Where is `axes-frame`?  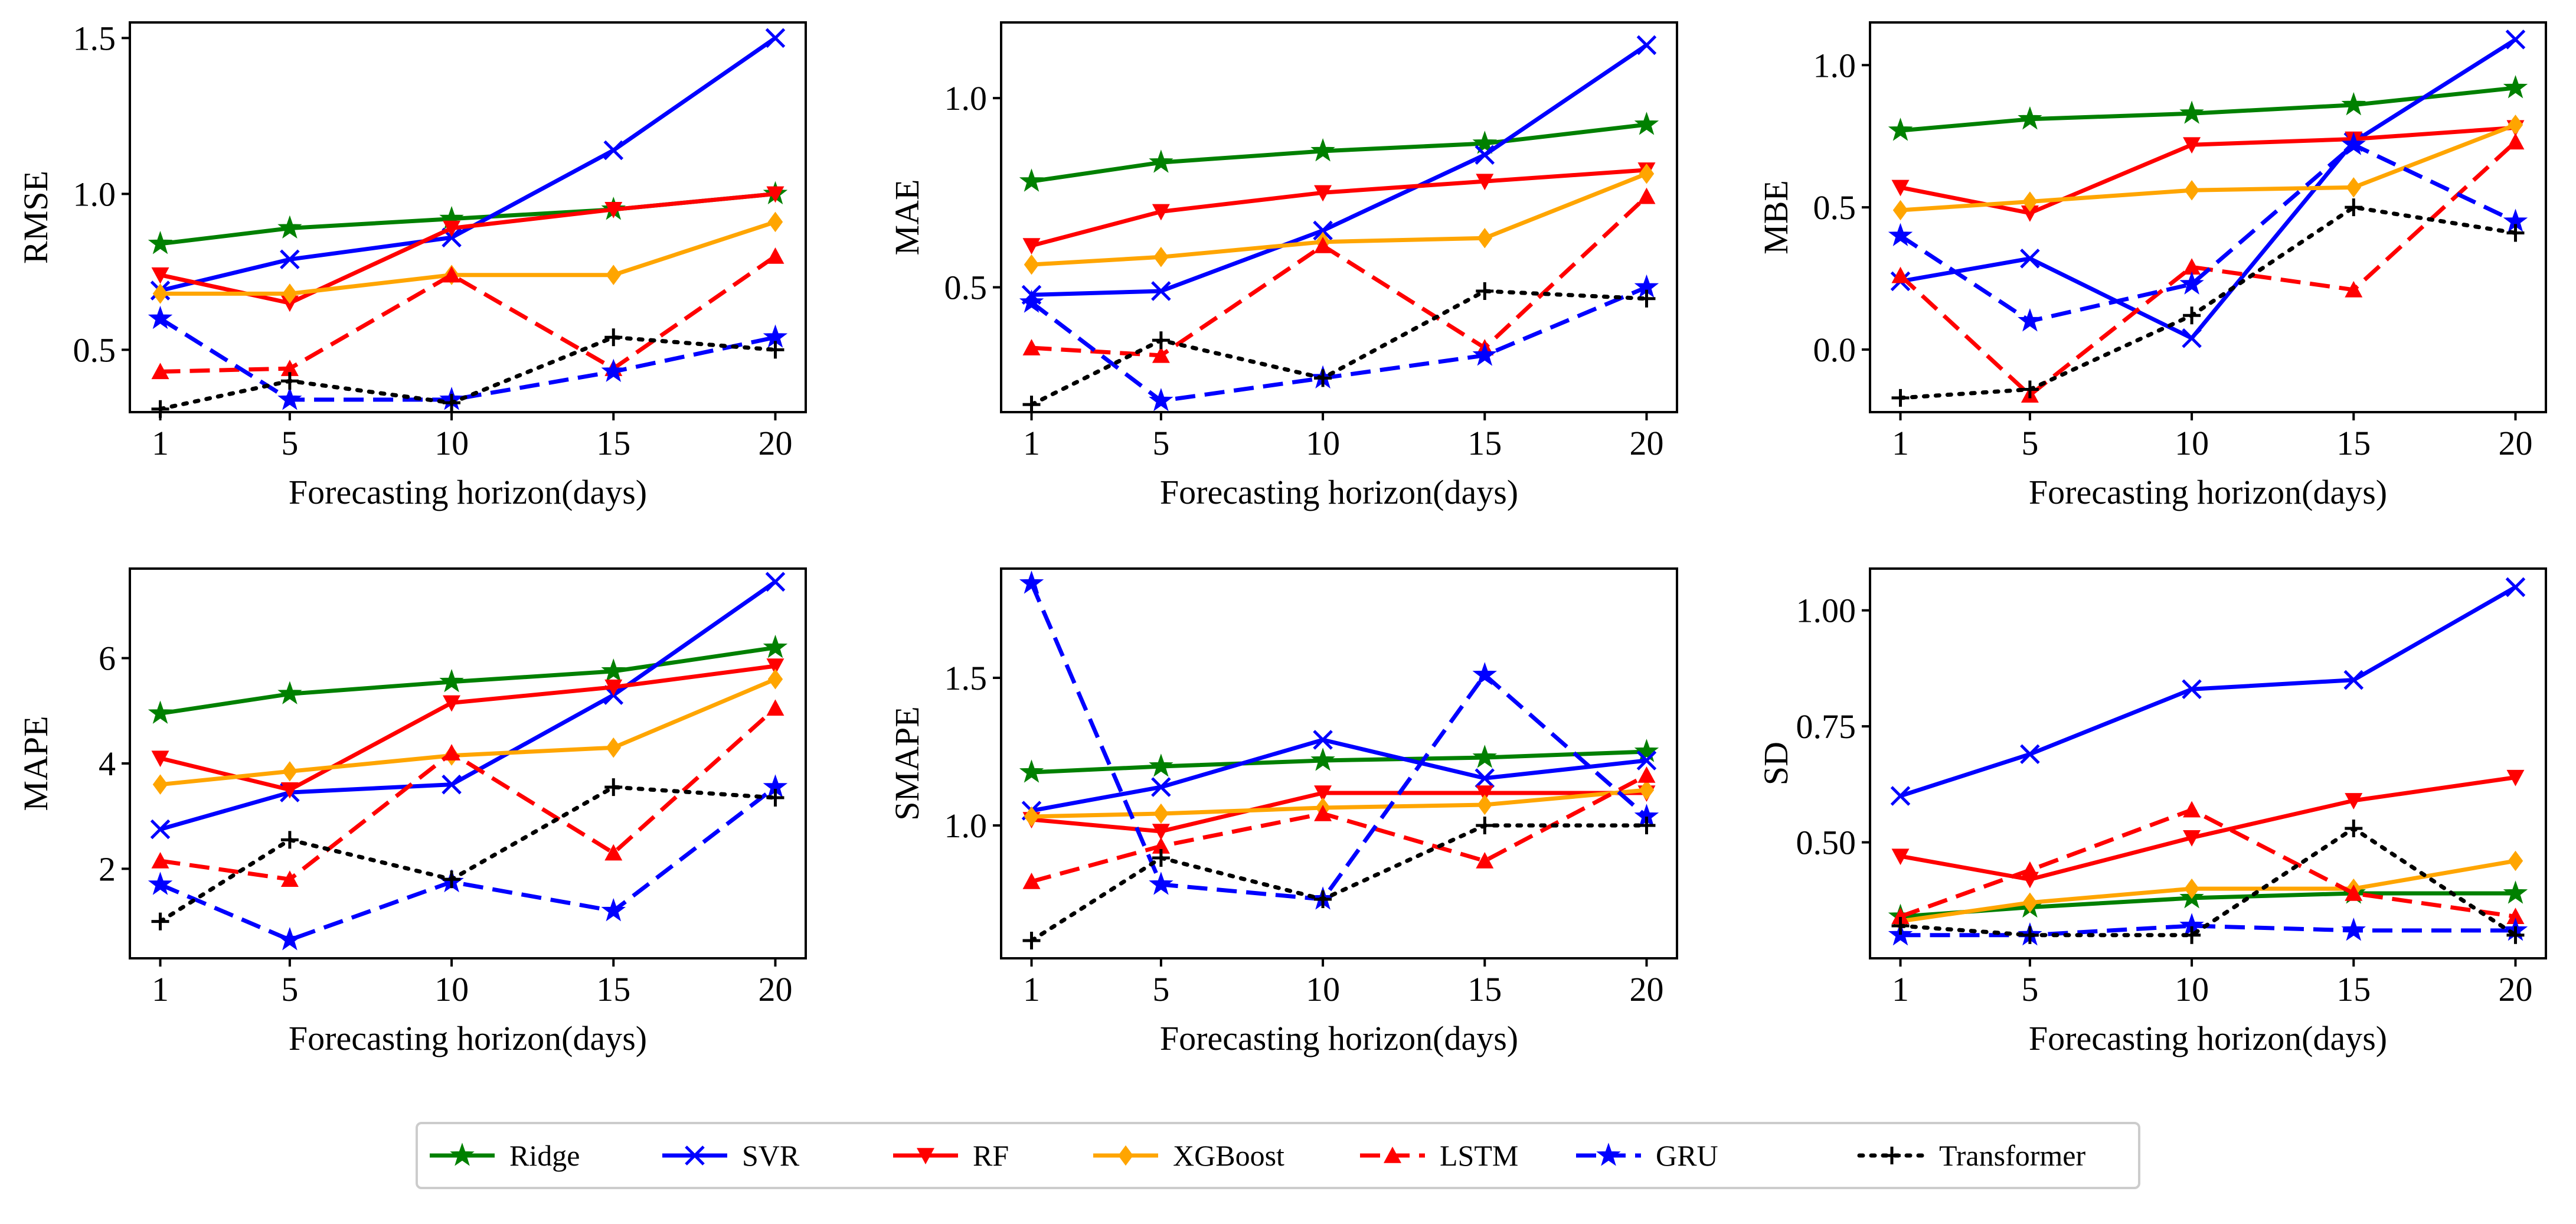 axes-frame is located at coordinates (2208, 217).